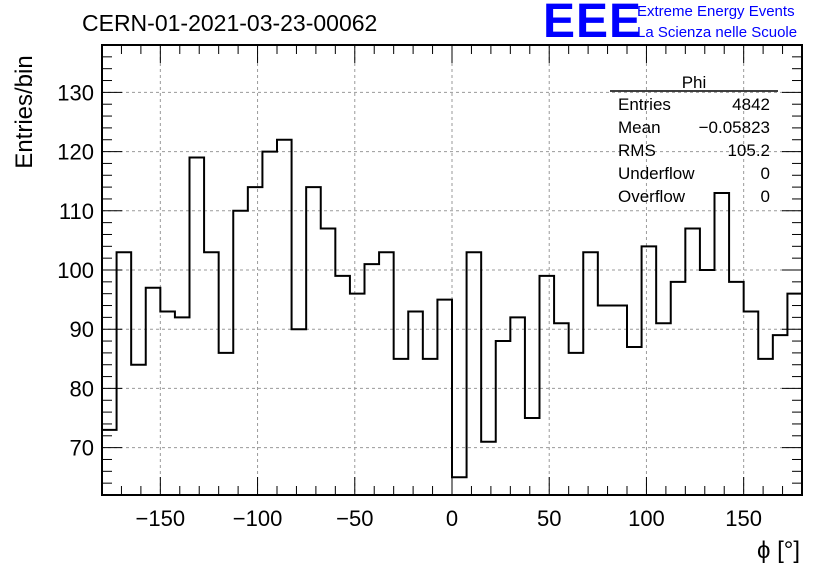 The height and width of the screenshot is (572, 836). I want to click on y-tick-label: 80, so click(82, 388).